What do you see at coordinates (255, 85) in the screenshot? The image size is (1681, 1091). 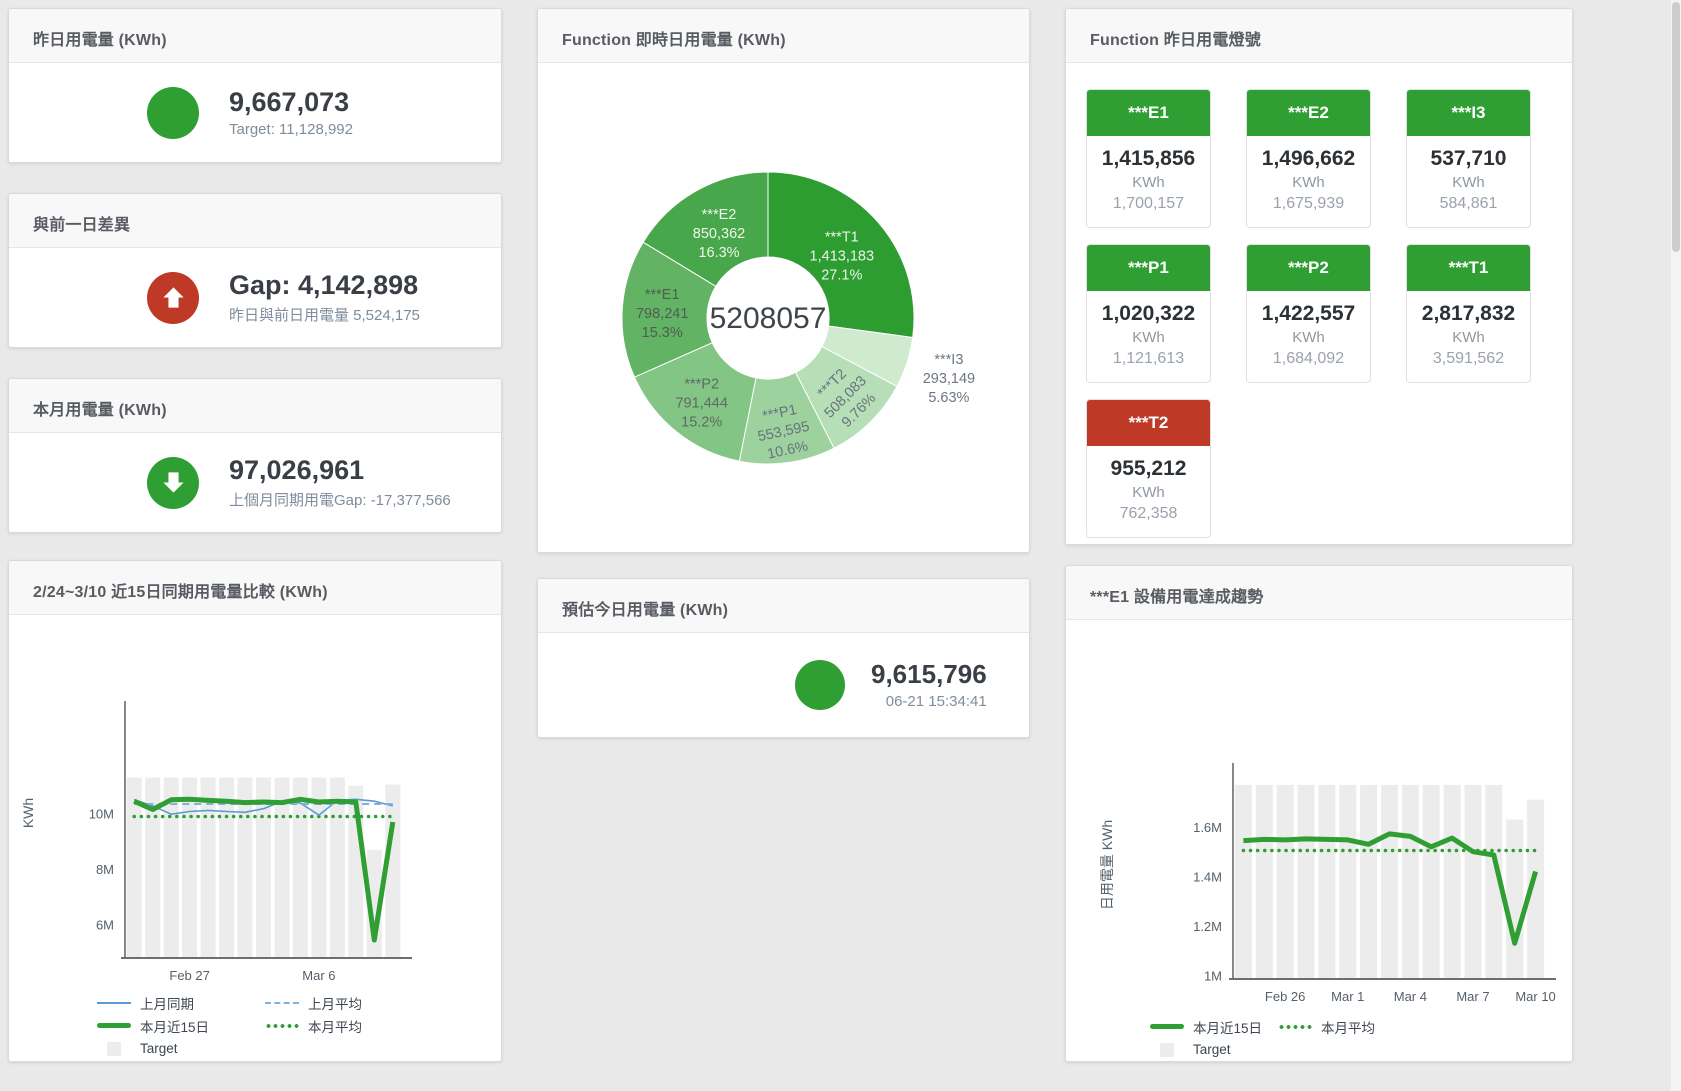 I see `yesterday-usage-card: 昨日用電量 (KWh) 9,667,073 Target: 11,128,992` at bounding box center [255, 85].